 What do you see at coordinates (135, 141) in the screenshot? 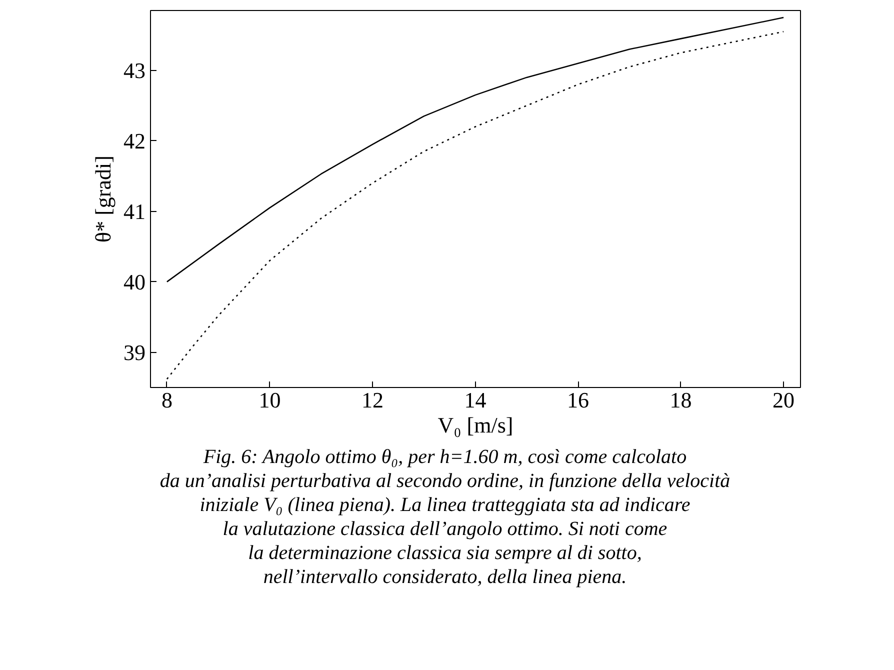
I see `y-tick-label: 42` at bounding box center [135, 141].